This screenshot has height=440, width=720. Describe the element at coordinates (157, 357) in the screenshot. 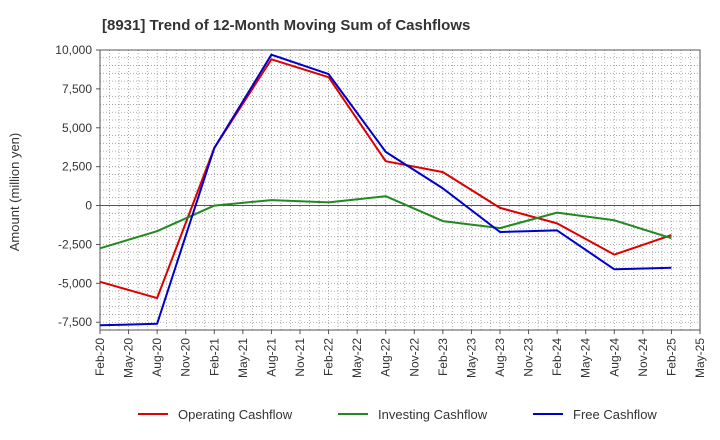

I see `x-tick-label: Aug-20` at that location.